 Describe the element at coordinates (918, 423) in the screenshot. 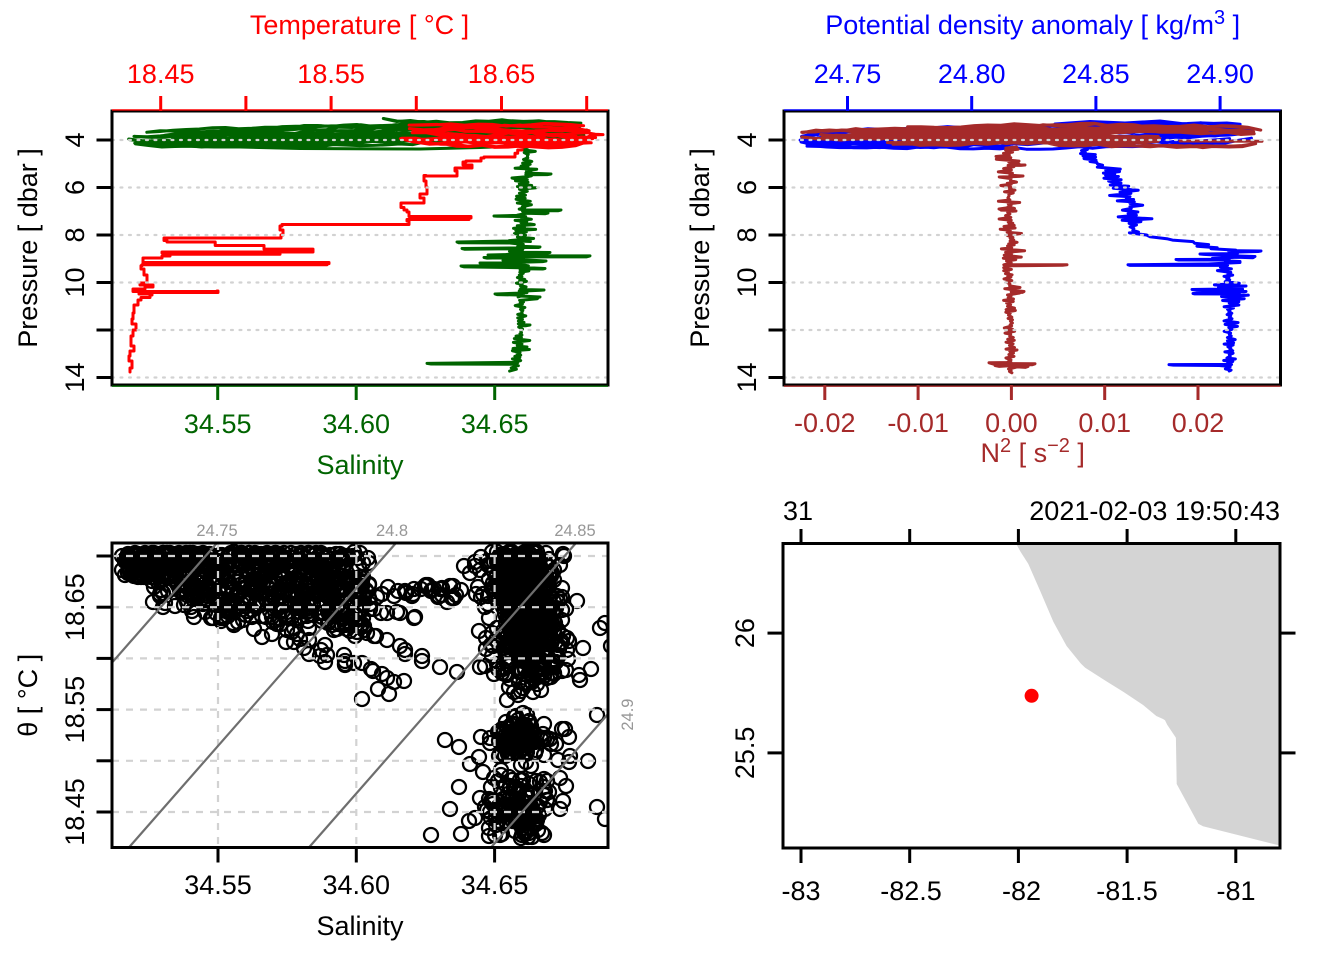

I see `svg-text: -0.01` at that location.